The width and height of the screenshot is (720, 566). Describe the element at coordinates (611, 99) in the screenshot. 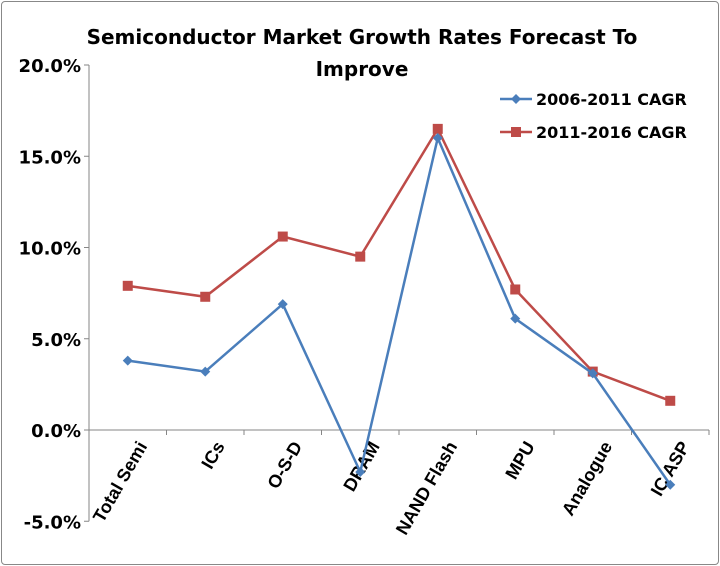

I see `legend-label: 2006-2011 CAGR` at that location.